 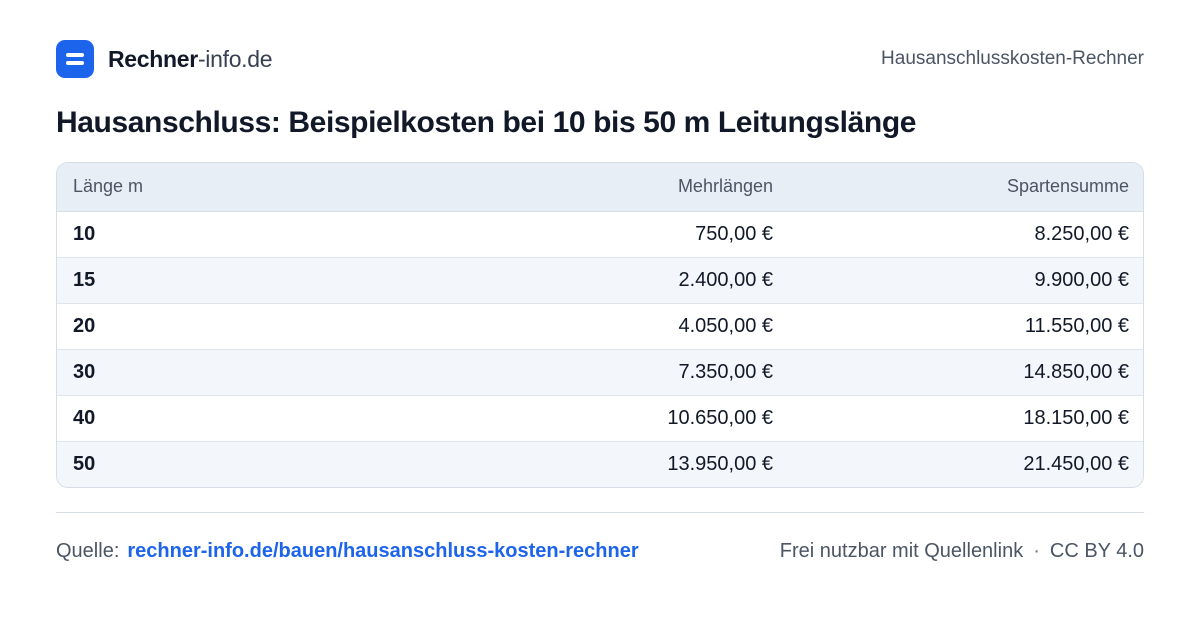 I want to click on cell-total: 21.450,00 €, so click(x=1076, y=463).